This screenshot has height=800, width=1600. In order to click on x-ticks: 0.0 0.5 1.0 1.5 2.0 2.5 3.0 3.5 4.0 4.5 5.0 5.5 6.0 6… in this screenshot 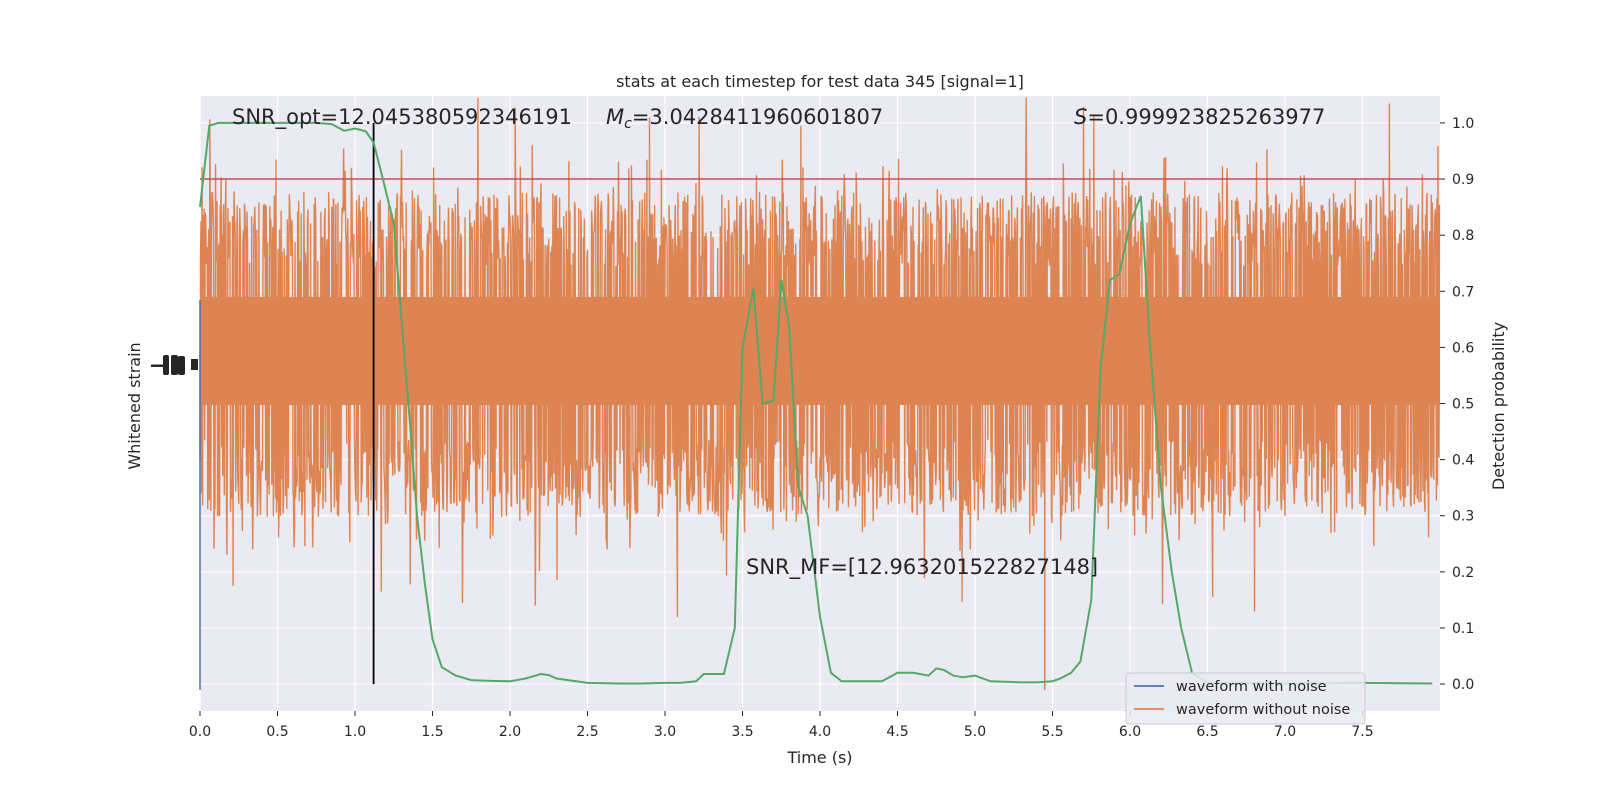, I will do `click(781, 725)`.